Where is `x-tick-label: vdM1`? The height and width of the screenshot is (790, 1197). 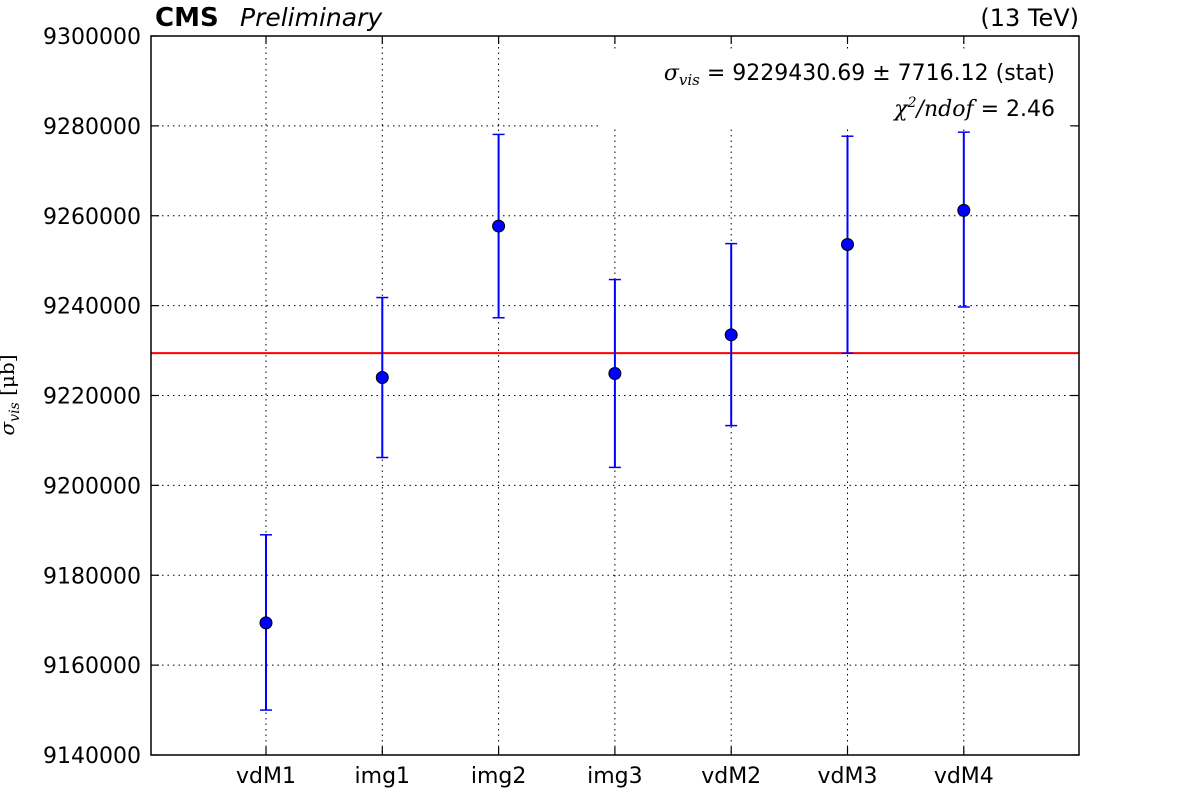 x-tick-label: vdM1 is located at coordinates (266, 776).